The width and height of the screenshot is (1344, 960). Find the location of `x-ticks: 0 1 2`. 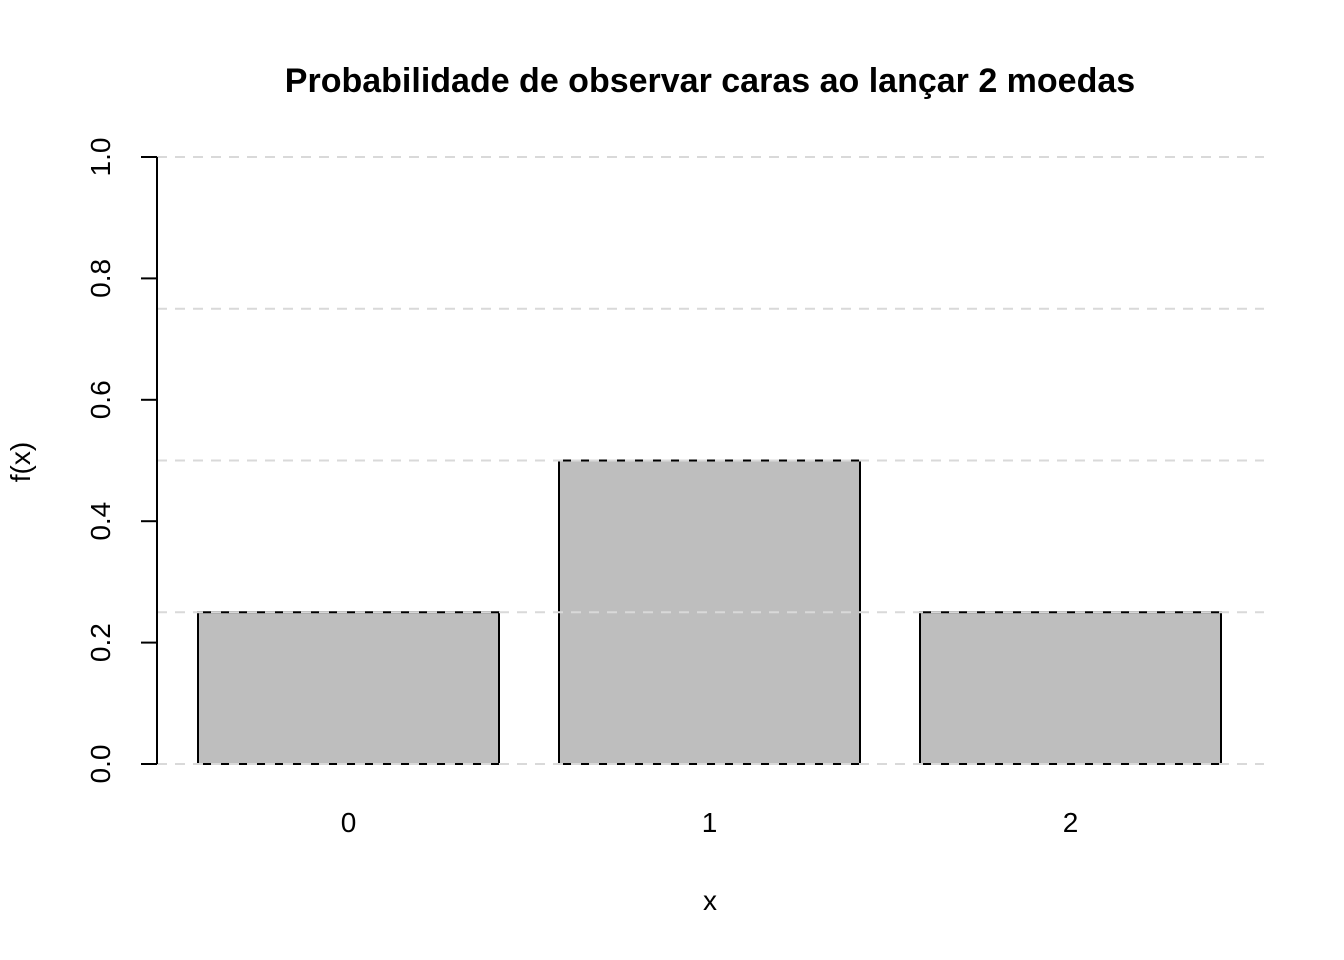

x-ticks: 0 1 2 is located at coordinates (710, 822).